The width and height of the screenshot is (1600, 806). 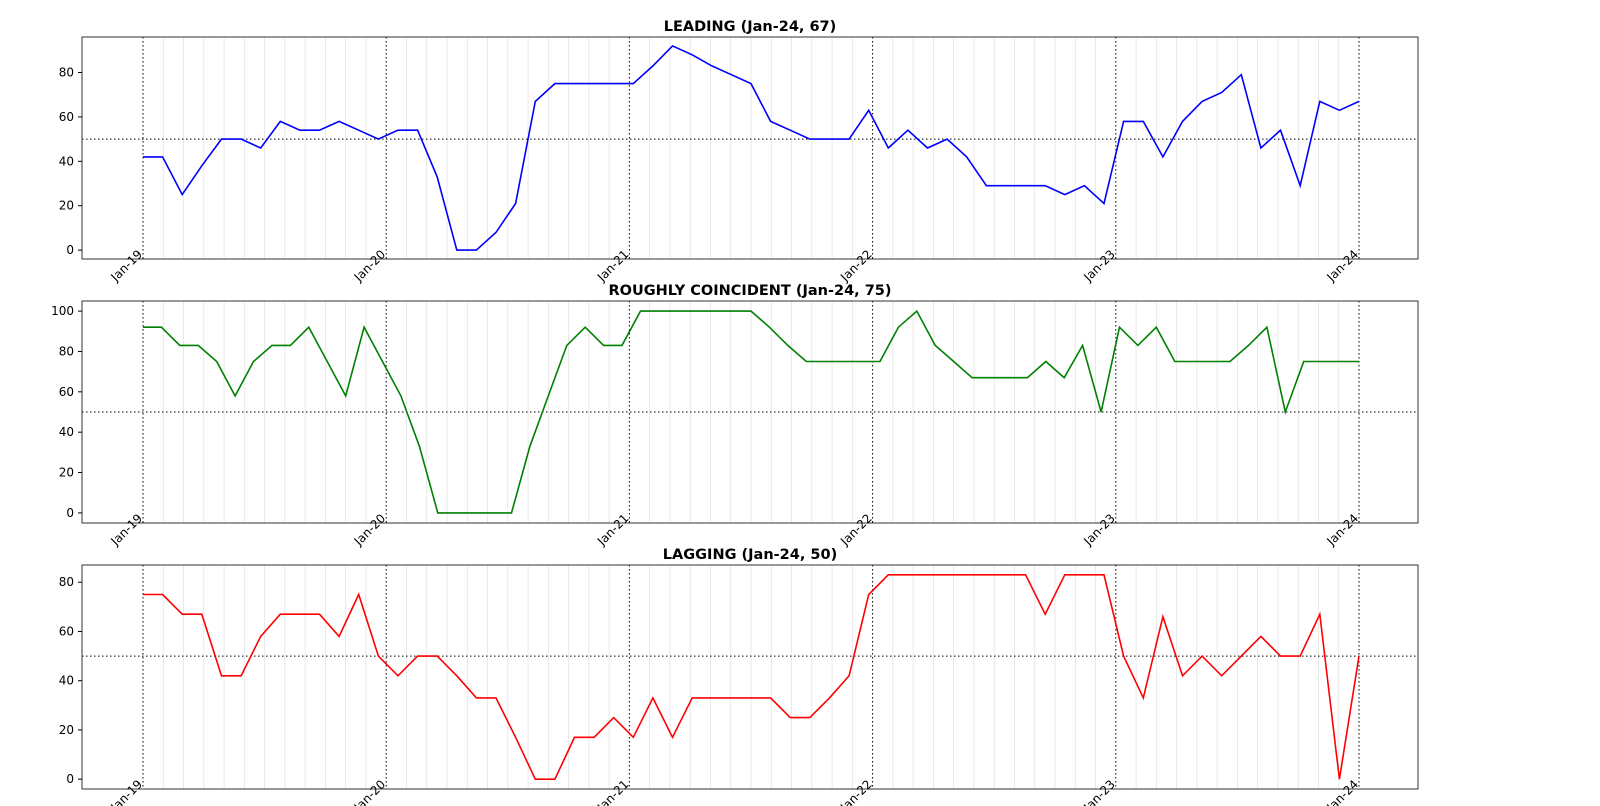 I want to click on chart-title: LAGGING (Jan-24, 50), so click(x=750, y=555).